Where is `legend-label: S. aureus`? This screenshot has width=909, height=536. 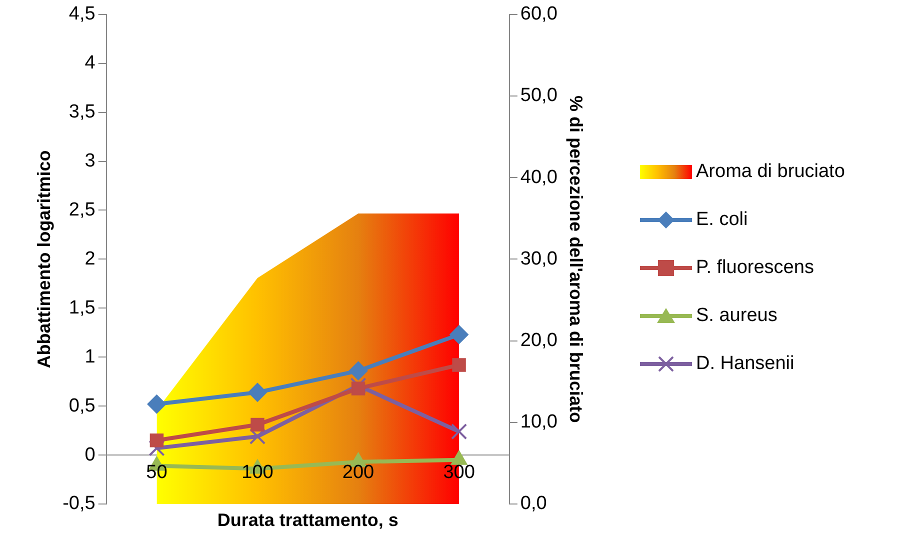
legend-label: S. aureus is located at coordinates (737, 316).